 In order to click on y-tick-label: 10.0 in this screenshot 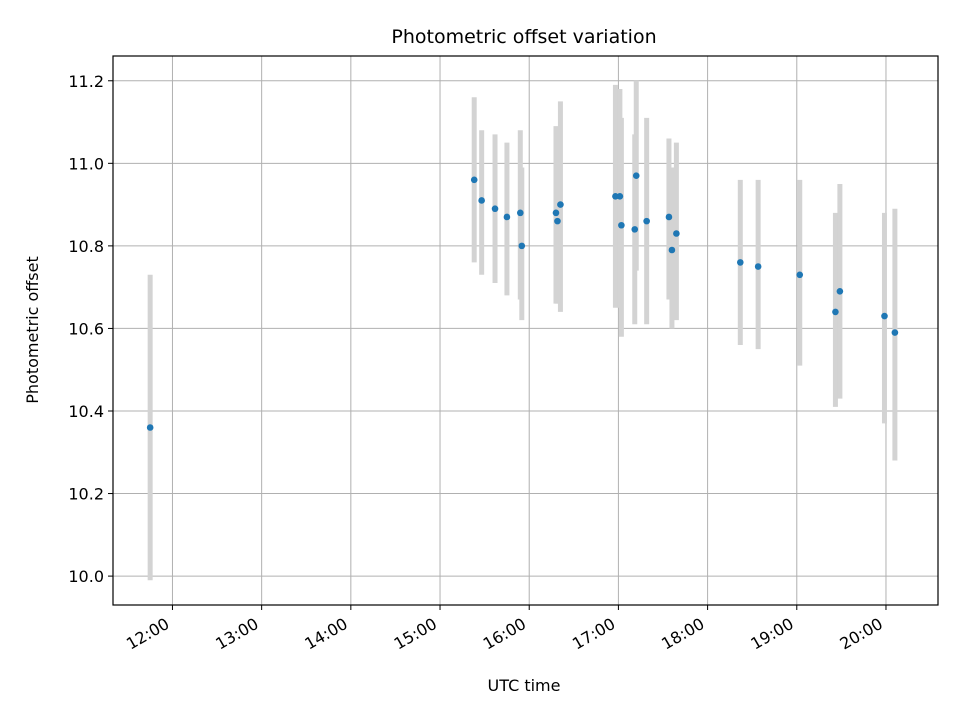, I will do `click(86, 576)`.